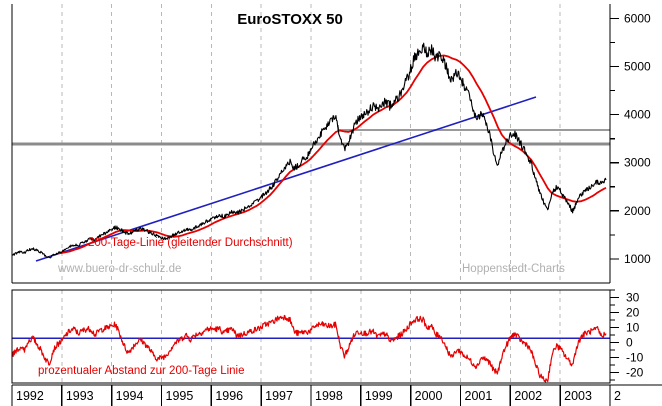 The width and height of the screenshot is (662, 406). Describe the element at coordinates (635, 373) in the screenshot. I see `osc-tick-label--20: -20` at that location.